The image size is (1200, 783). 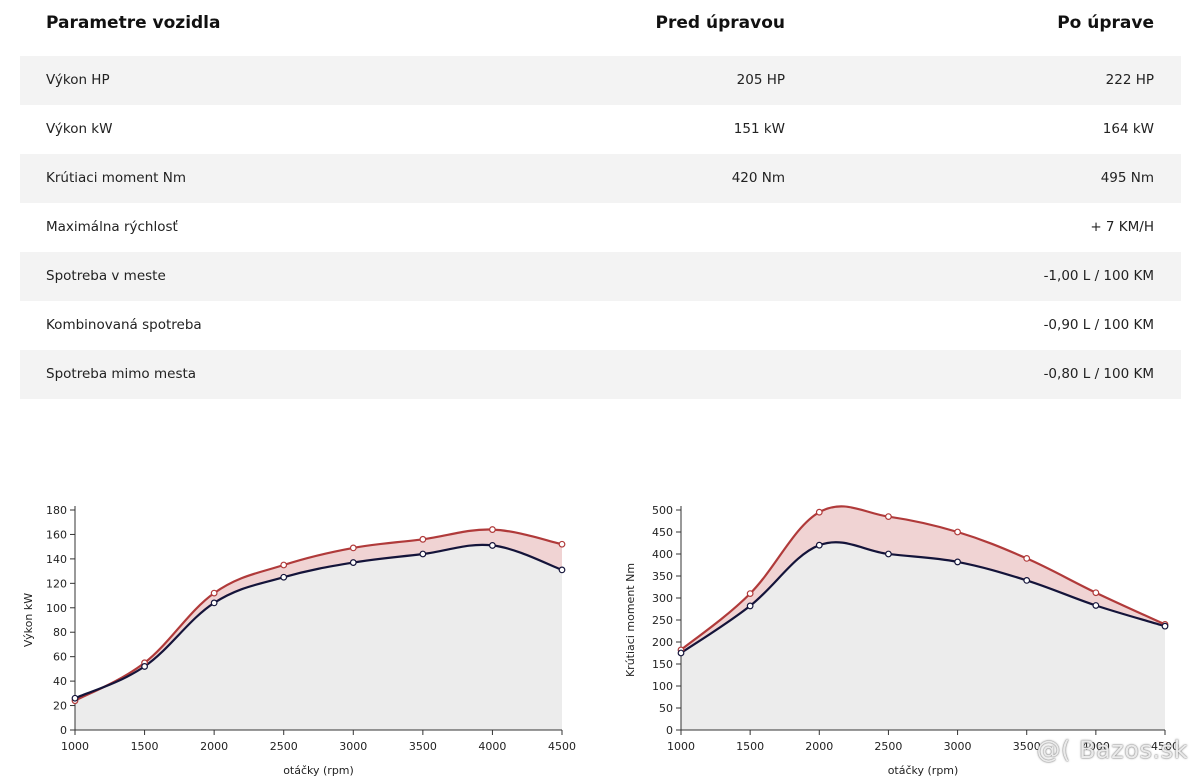 I want to click on power-y-tick-label: 80, so click(x=60, y=632).